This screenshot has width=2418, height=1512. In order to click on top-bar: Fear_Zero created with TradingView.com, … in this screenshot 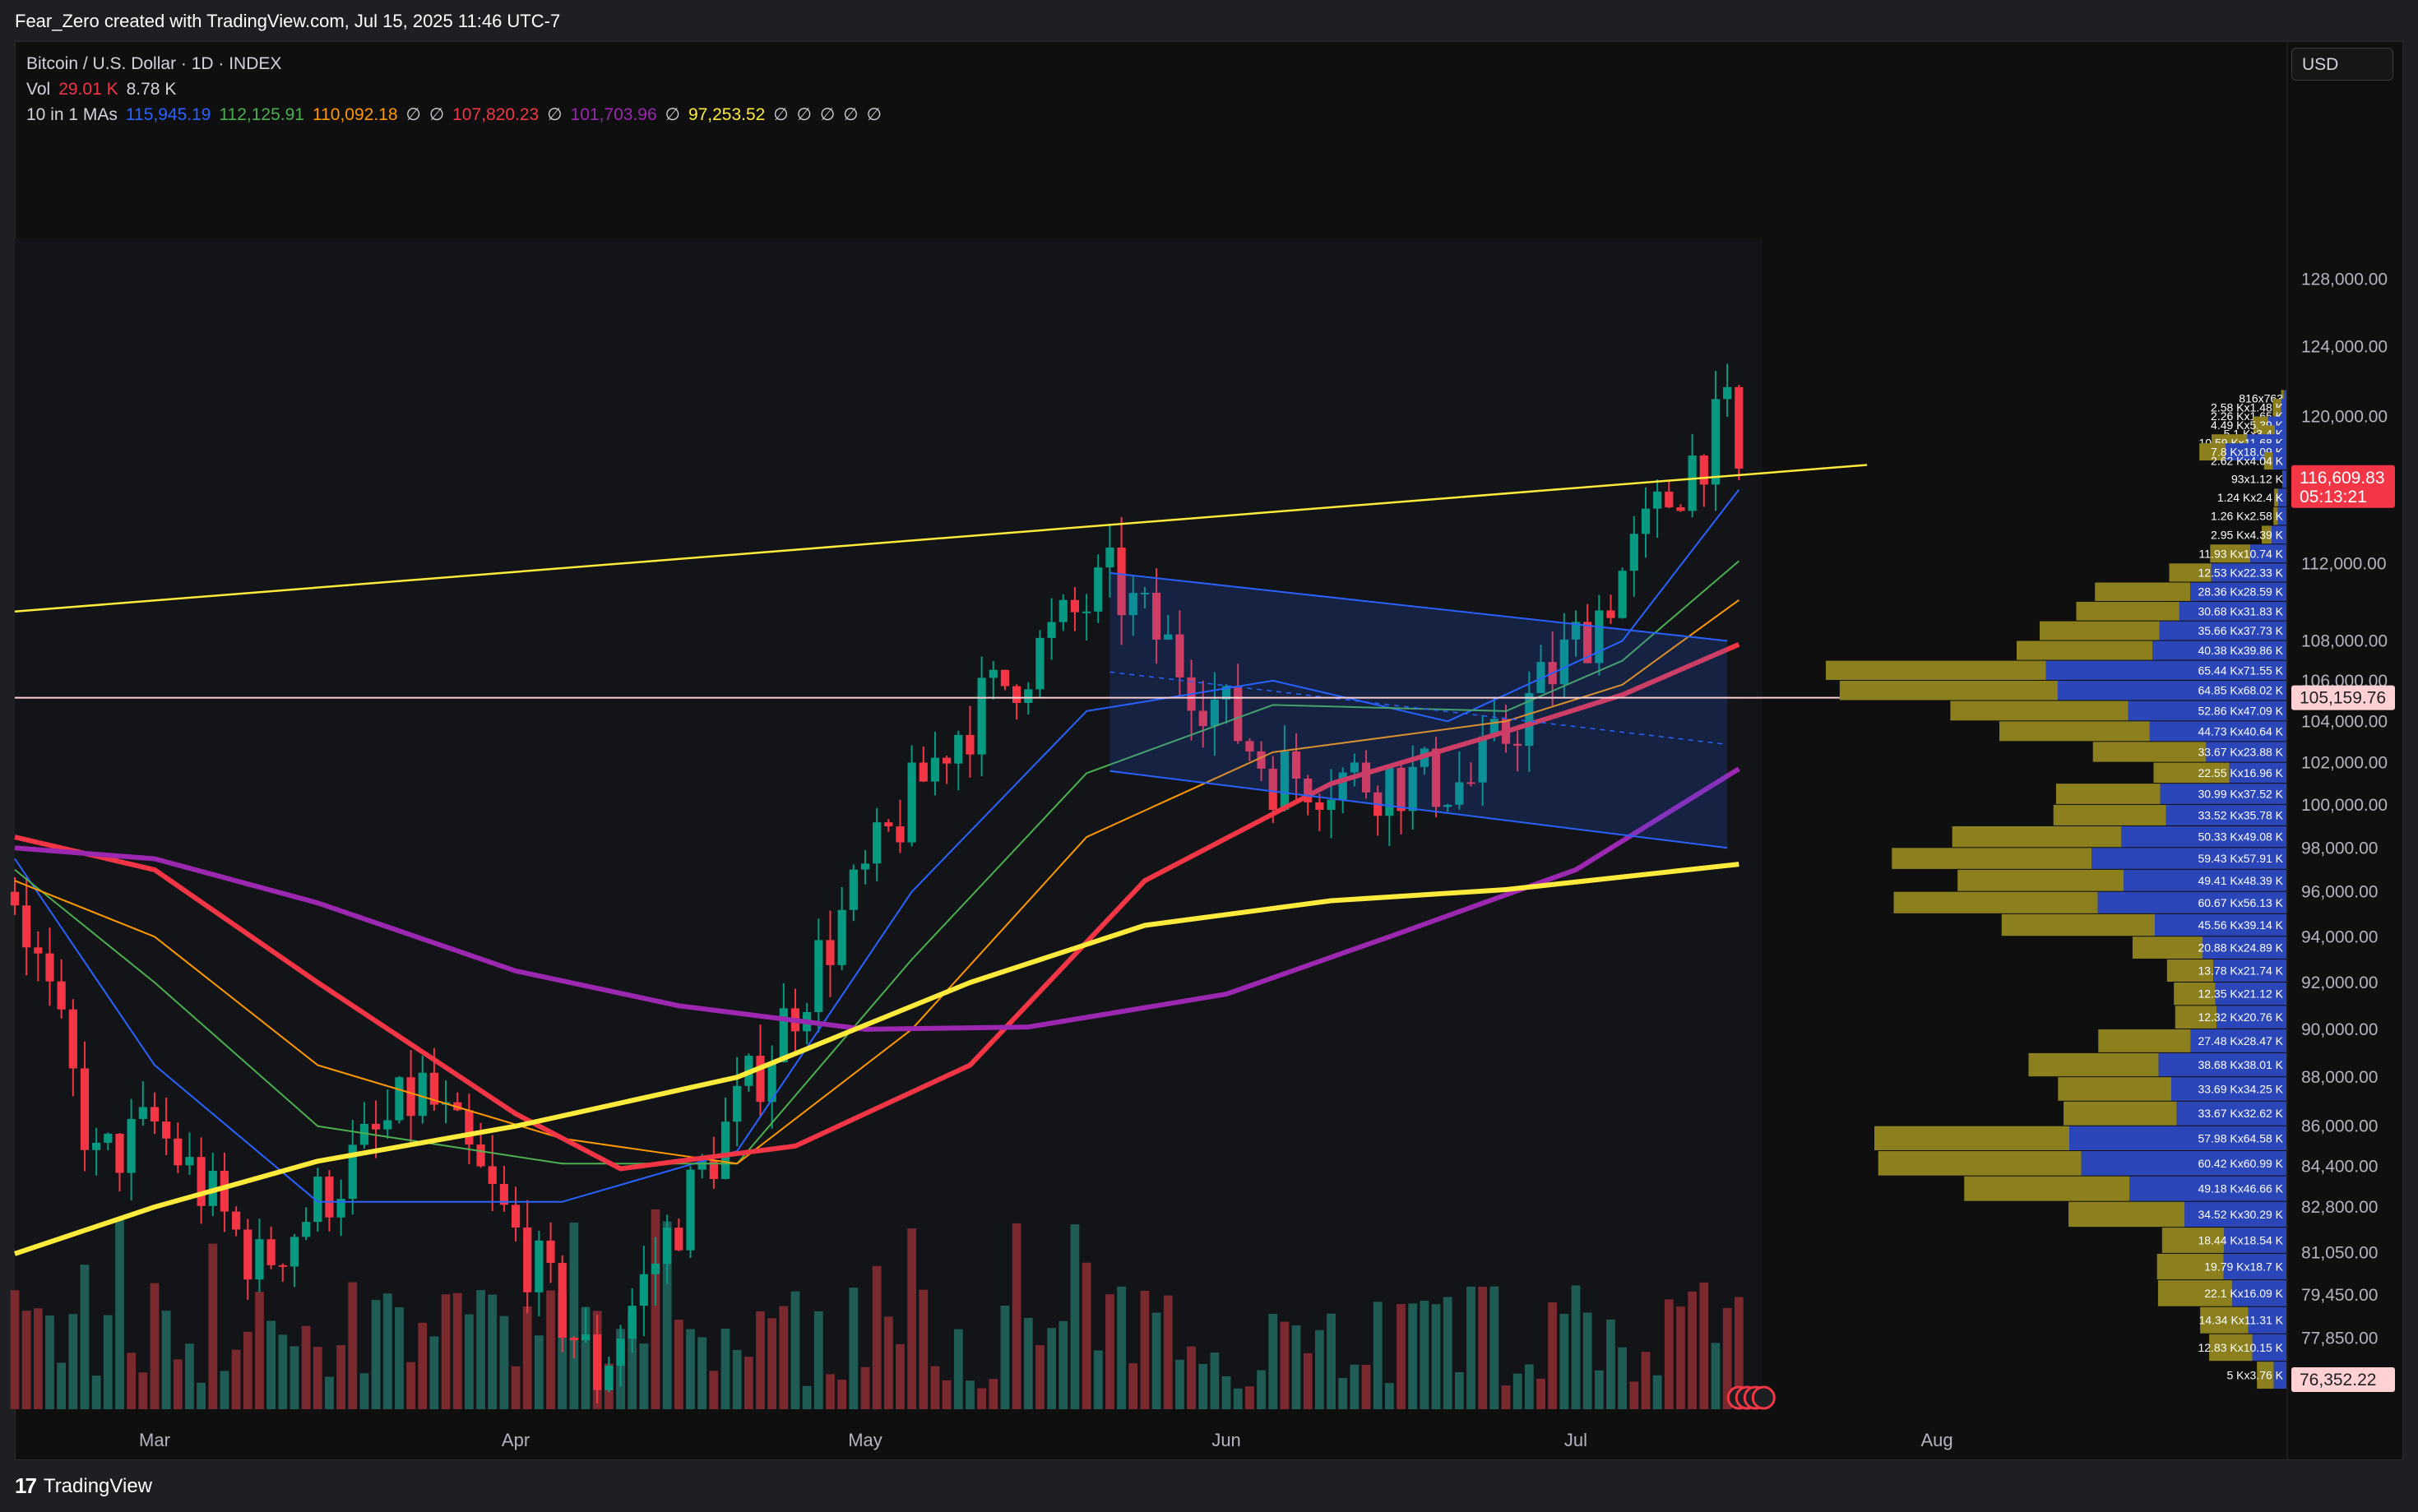, I will do `click(1209, 20)`.